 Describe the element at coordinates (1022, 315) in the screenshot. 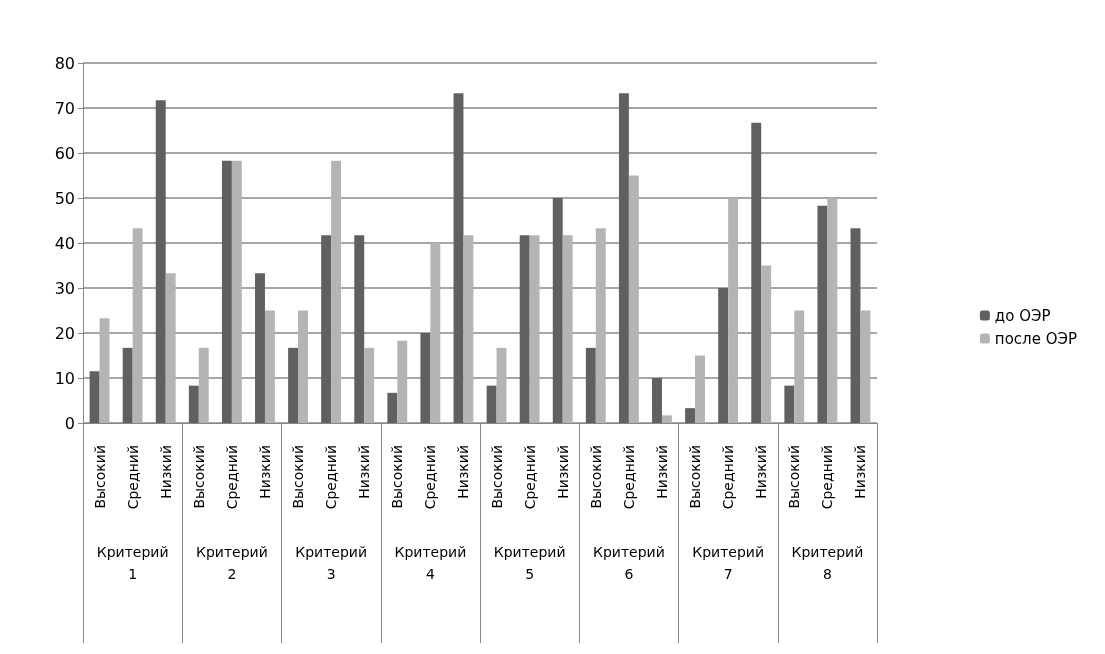

I see `legend-label: до ОЭР` at that location.